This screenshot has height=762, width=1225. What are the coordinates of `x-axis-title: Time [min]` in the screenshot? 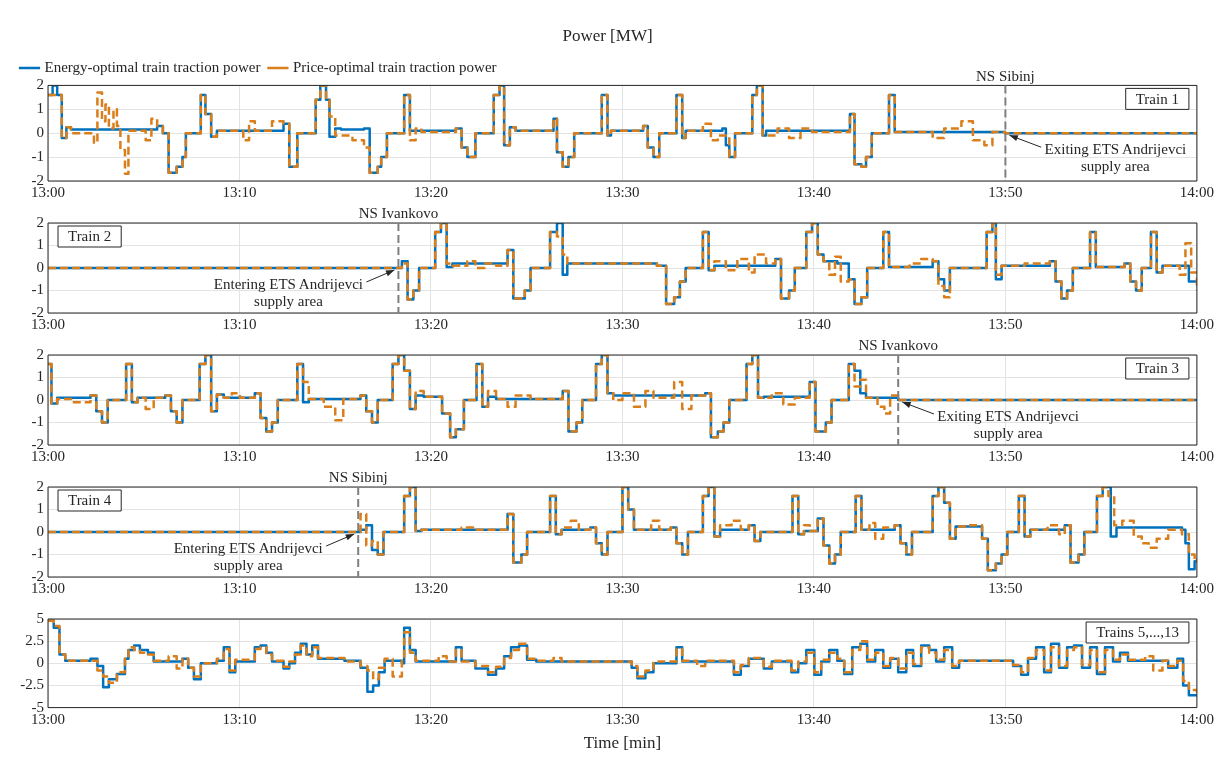 It's located at (622, 743).